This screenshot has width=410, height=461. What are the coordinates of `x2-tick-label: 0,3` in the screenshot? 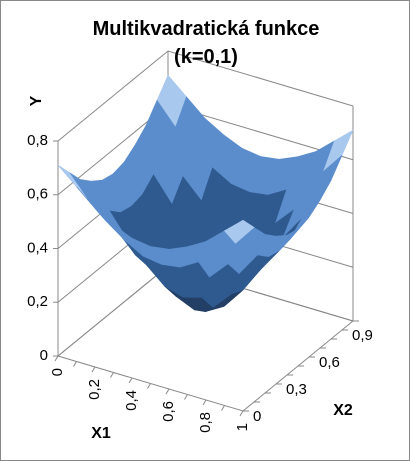 It's located at (296, 389).